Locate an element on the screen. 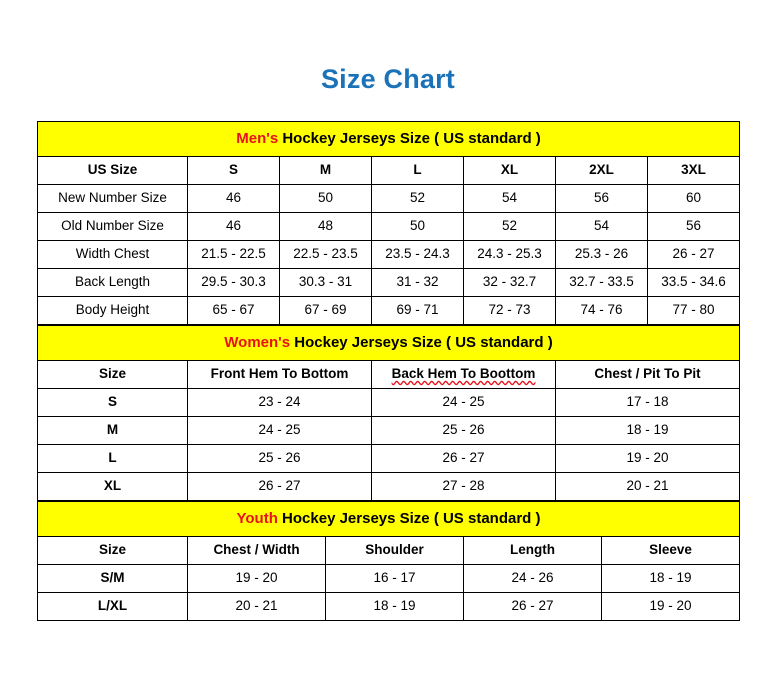 The image size is (776, 692). mens-header-row: US Size S M L XL 2XL 3XL is located at coordinates (389, 170).